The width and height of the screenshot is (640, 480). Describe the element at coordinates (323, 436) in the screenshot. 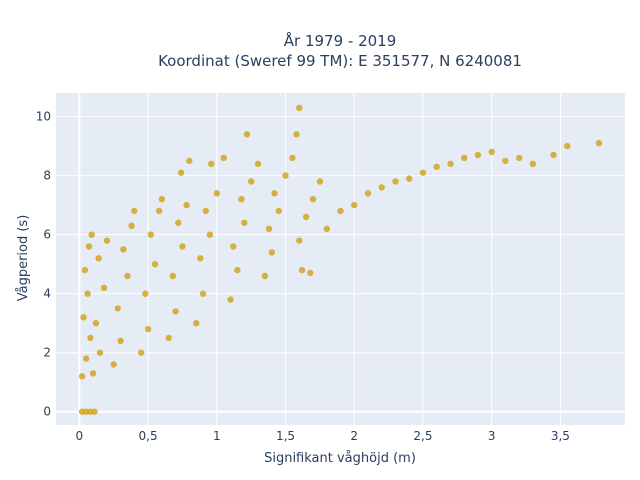

I see `x-axis-ticks: 0 0,5 1 1,5 2 2,5 3 3,5` at that location.